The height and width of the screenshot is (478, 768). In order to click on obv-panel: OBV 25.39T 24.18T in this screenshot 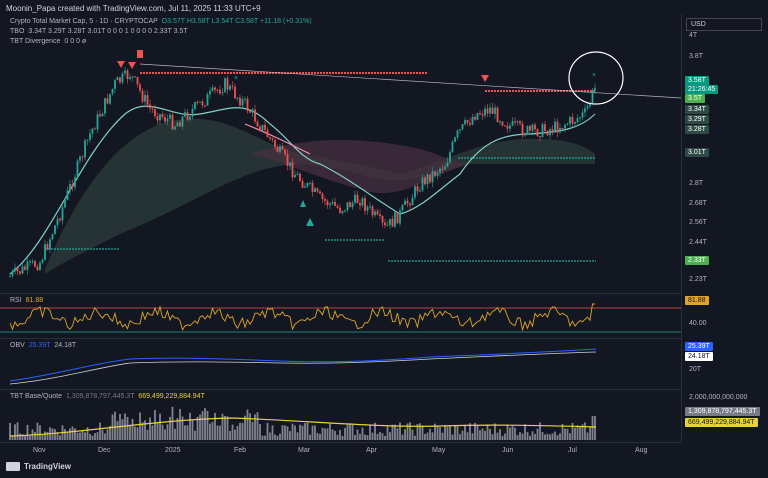, I will do `click(340, 363)`.